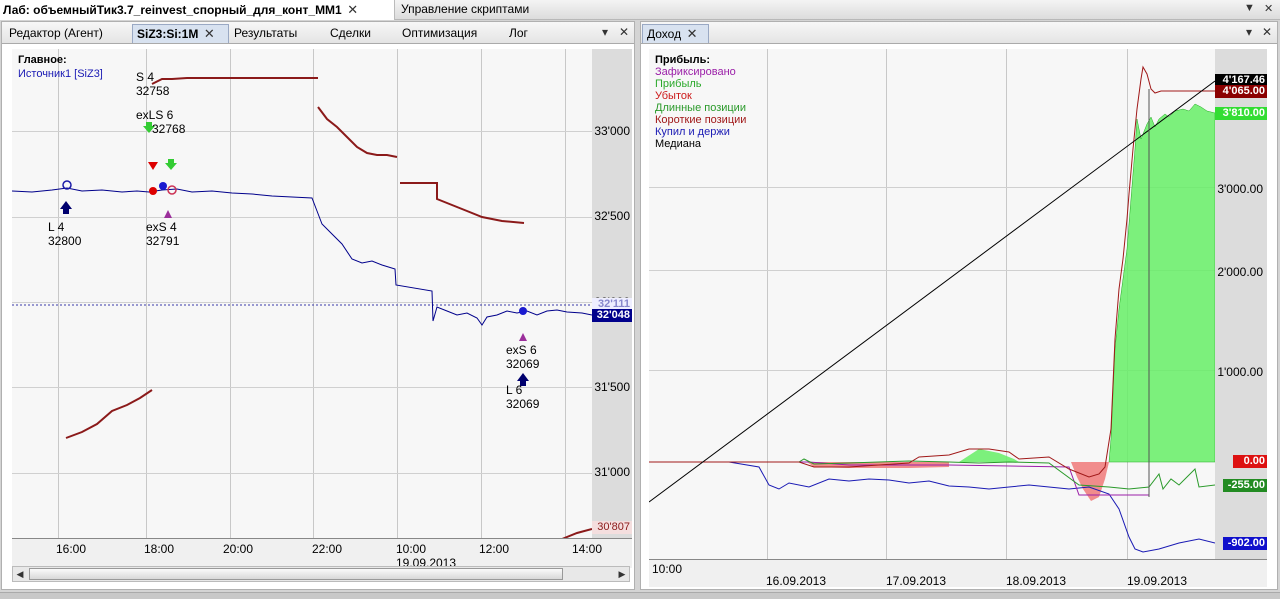 The height and width of the screenshot is (599, 1280). Describe the element at coordinates (932, 474) in the screenshot. I see `long-line` at that location.